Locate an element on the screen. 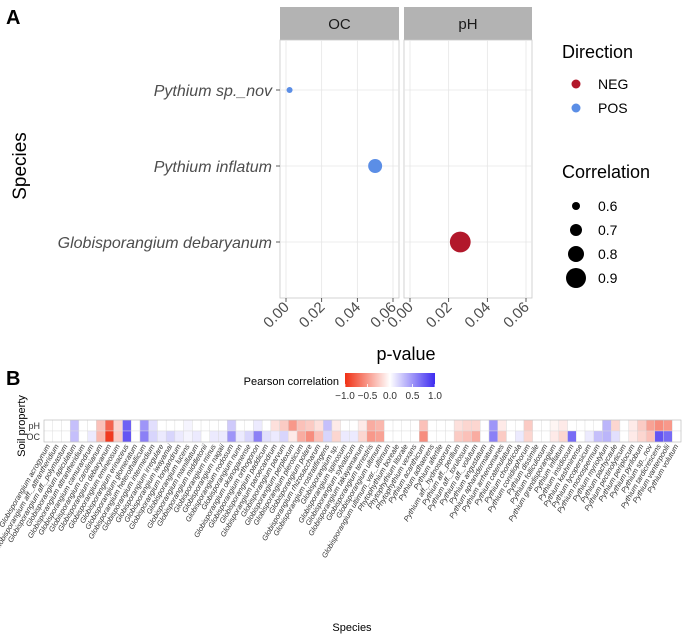 The image size is (685, 641). facet-label-oc: OC is located at coordinates (339, 24).